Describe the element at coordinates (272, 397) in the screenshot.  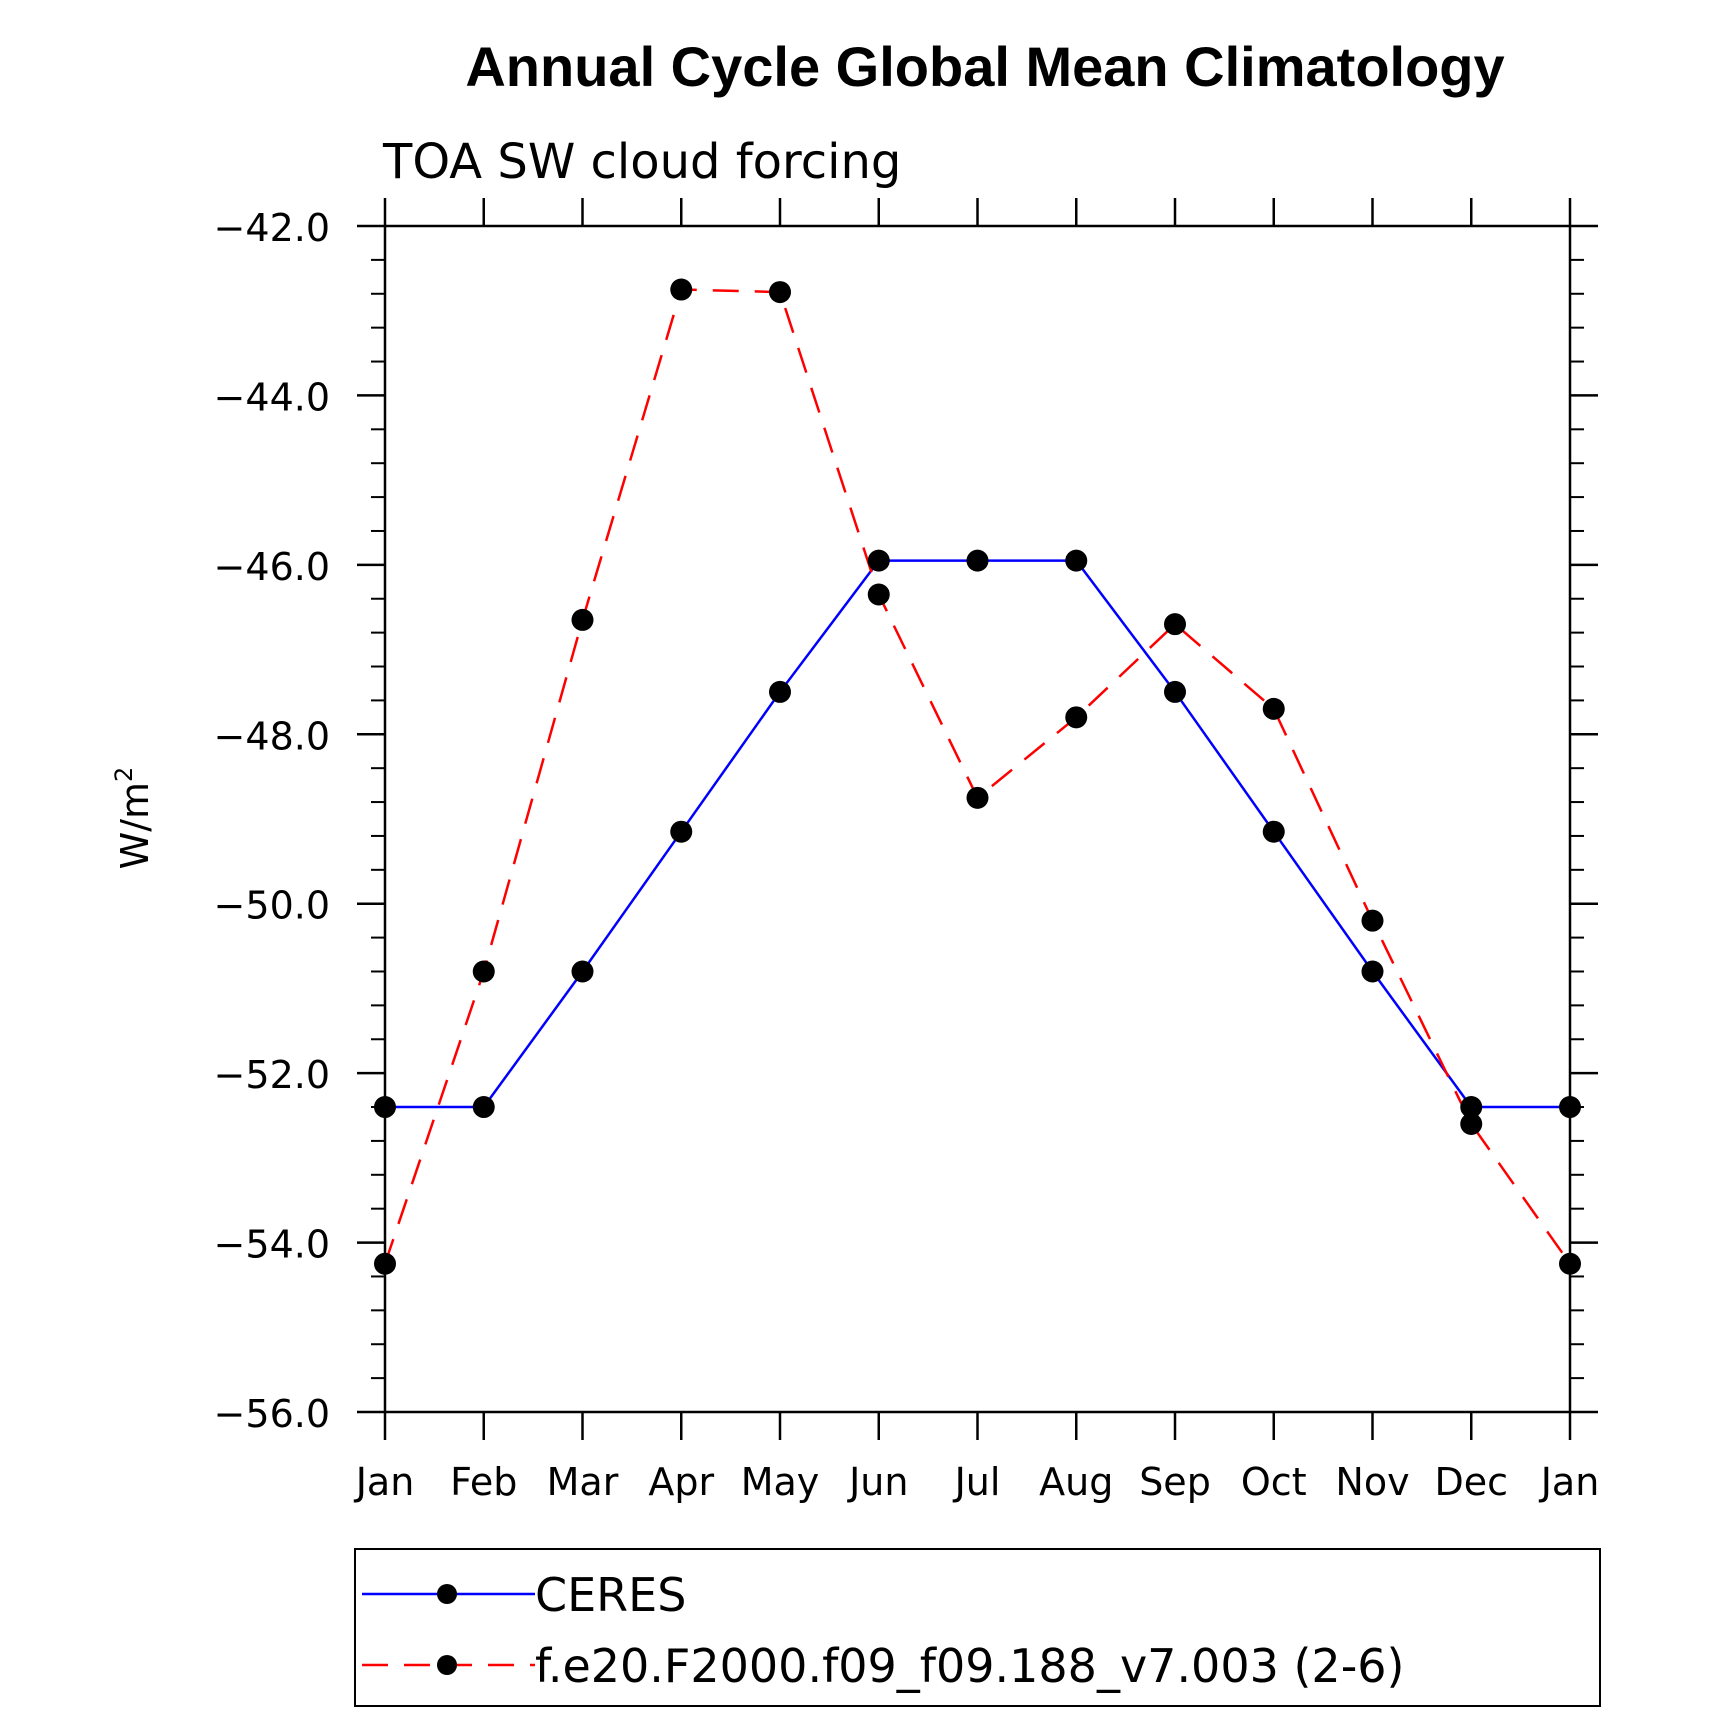
I see `y-tick-label: −44.0` at that location.